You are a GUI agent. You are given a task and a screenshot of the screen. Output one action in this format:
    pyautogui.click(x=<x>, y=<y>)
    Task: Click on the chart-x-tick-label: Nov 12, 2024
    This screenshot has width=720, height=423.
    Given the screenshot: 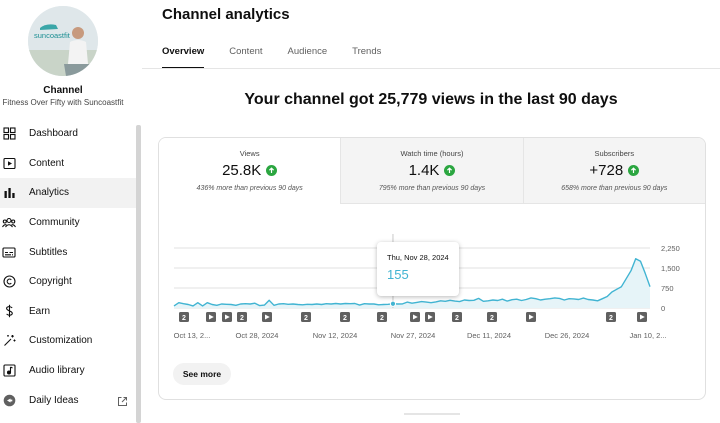 What is the action you would take?
    pyautogui.click(x=335, y=335)
    